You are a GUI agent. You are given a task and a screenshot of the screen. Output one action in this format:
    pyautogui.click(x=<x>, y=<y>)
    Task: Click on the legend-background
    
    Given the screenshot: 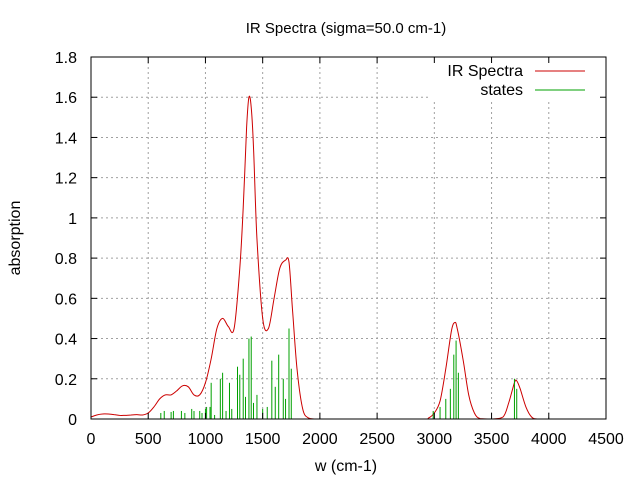 What is the action you would take?
    pyautogui.click(x=517, y=79)
    